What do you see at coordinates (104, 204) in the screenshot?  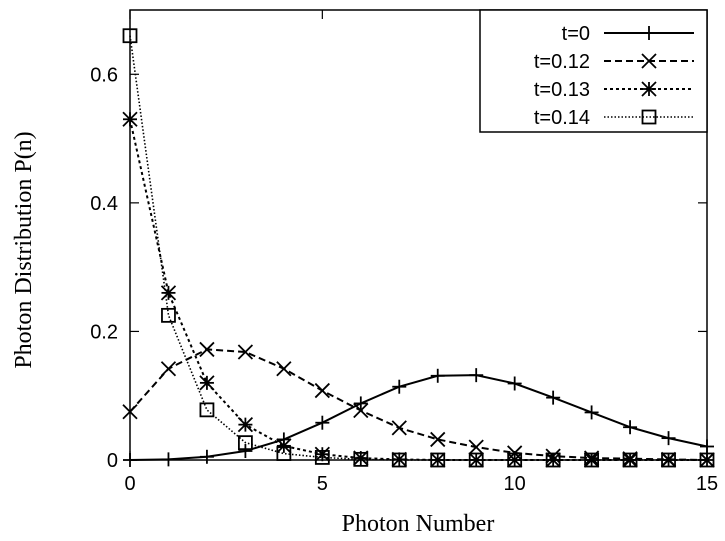 I see `y-tick-label: 0.4` at bounding box center [104, 204].